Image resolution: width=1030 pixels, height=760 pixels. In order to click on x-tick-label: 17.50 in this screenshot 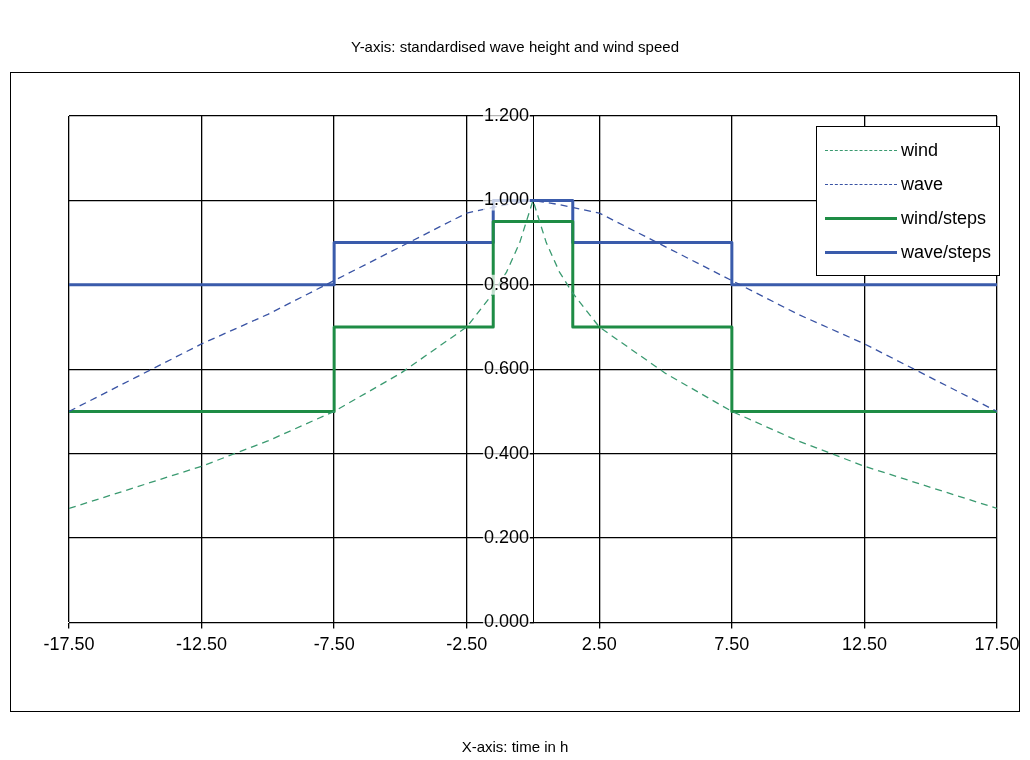, I will do `click(997, 644)`.